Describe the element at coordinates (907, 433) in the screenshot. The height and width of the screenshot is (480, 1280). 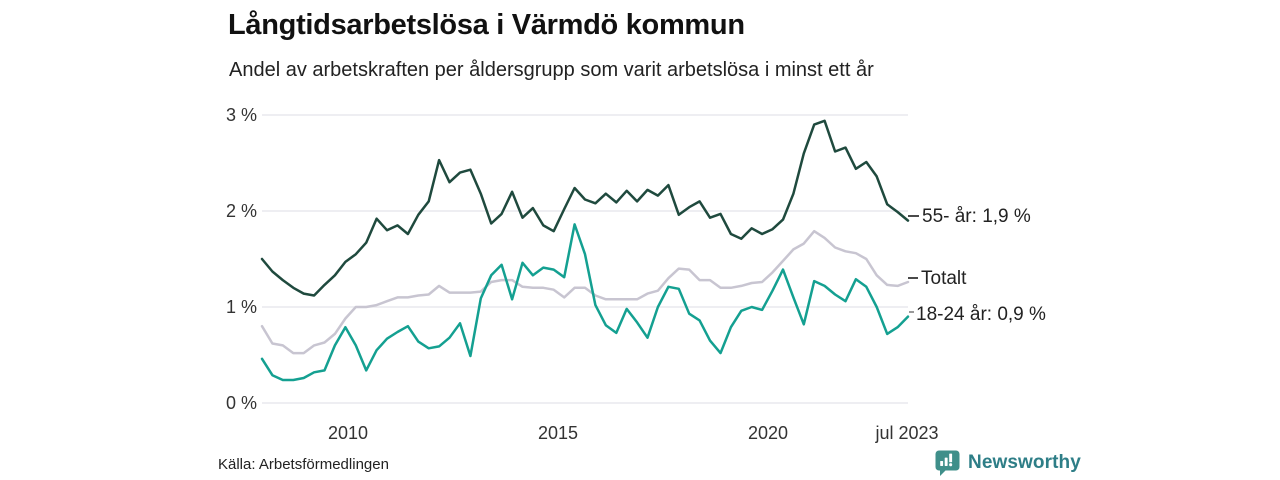
I see `x-axis-tick-label: jul 2023` at that location.